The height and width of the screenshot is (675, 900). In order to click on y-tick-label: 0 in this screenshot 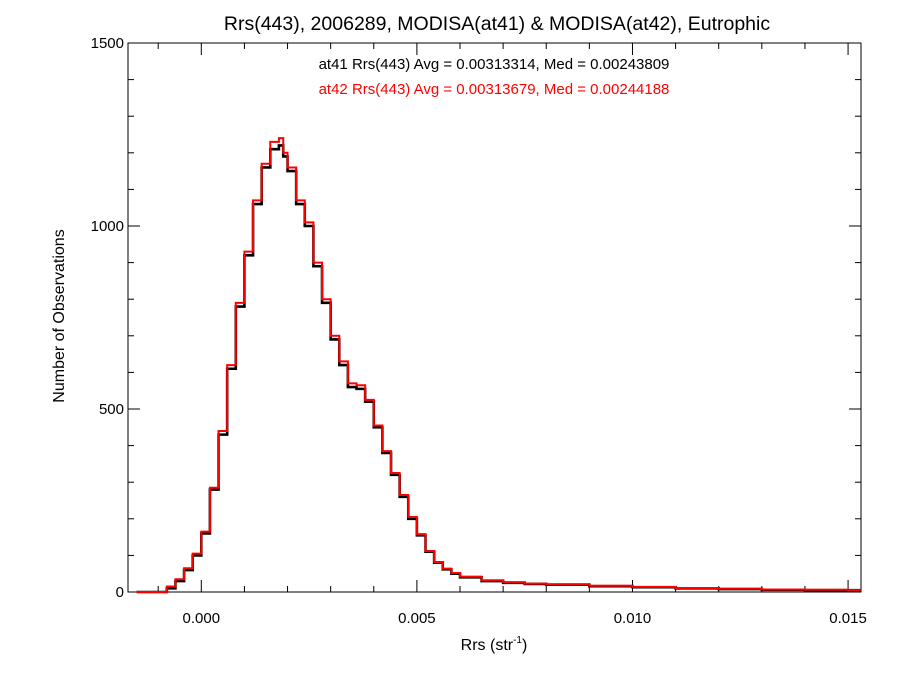, I will do `click(120, 592)`.